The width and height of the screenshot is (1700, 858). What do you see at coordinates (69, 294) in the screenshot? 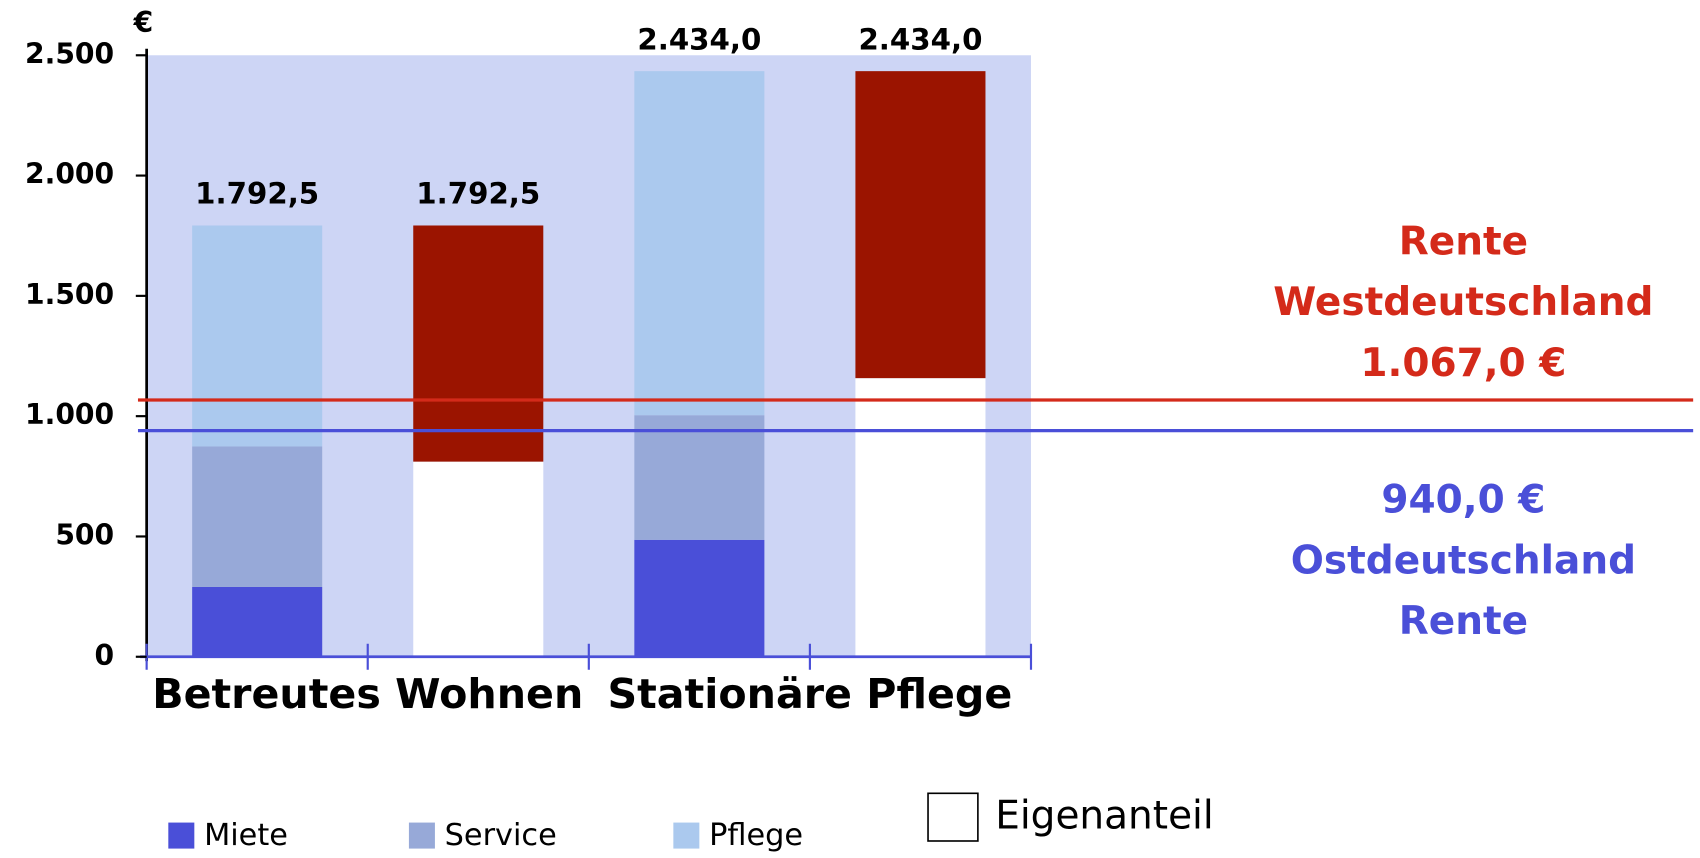
I see `y-tick-label: 1.500` at bounding box center [69, 294].